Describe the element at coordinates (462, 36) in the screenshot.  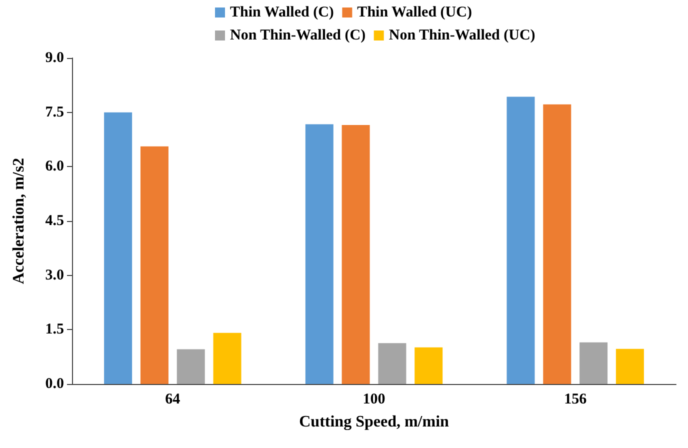
I see `legend-label: Non Thin-Walled (UC)` at that location.